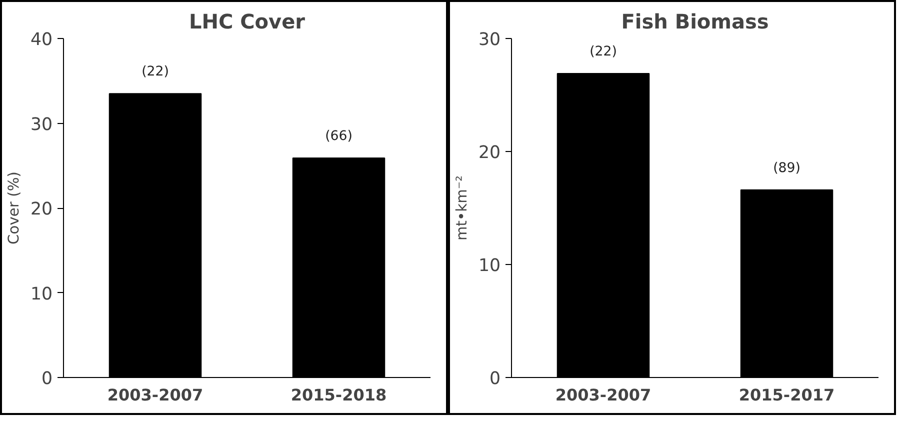 The height and width of the screenshot is (421, 906). Describe the element at coordinates (786, 168) in the screenshot. I see `annotation: (89)` at that location.